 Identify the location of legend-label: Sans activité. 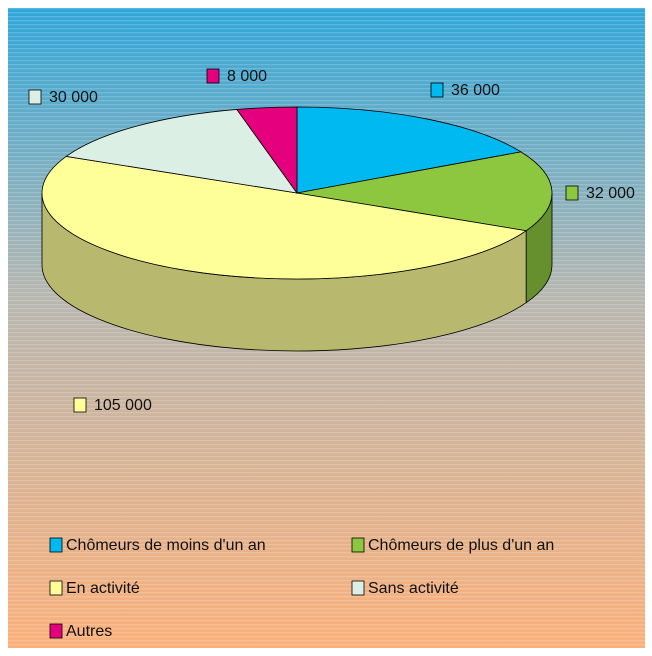
(413, 588).